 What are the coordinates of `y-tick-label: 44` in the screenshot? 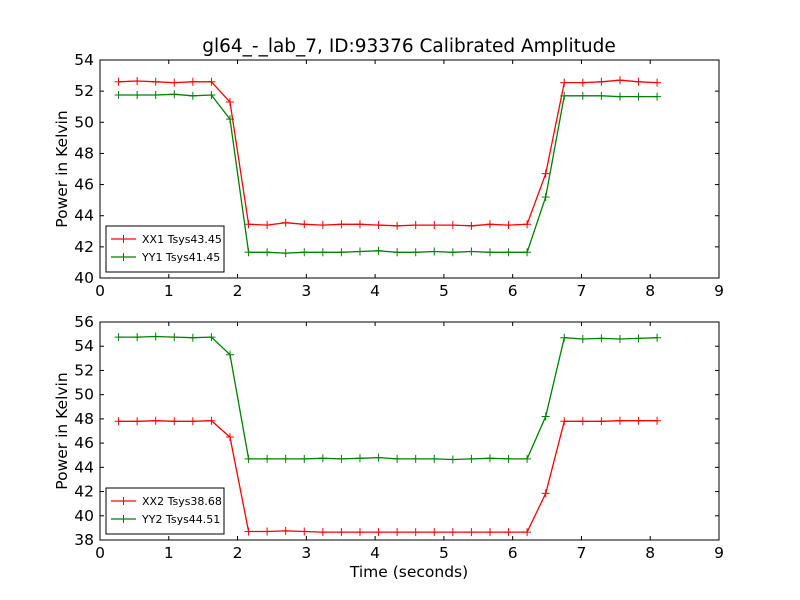 It's located at (84, 467).